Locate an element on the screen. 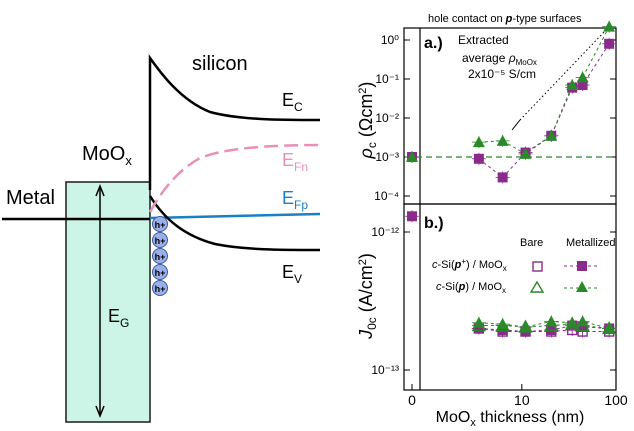  efp-label: EFp is located at coordinates (295, 200).